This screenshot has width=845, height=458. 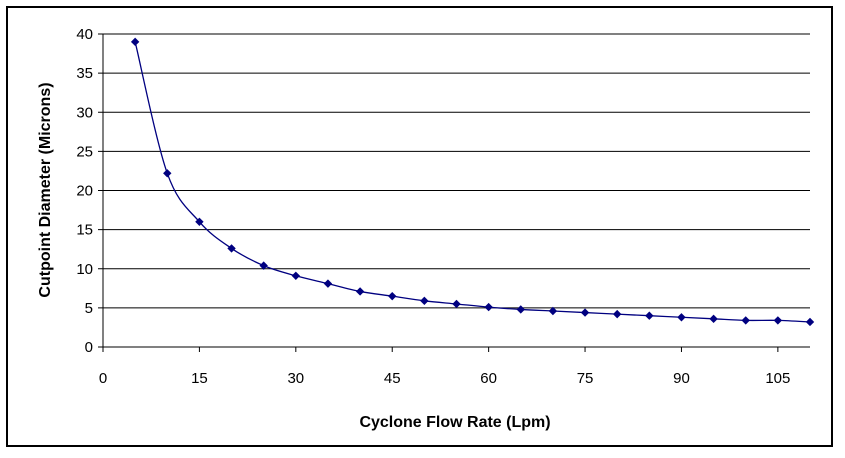 I want to click on y-tick-label: 40, so click(x=84, y=34).